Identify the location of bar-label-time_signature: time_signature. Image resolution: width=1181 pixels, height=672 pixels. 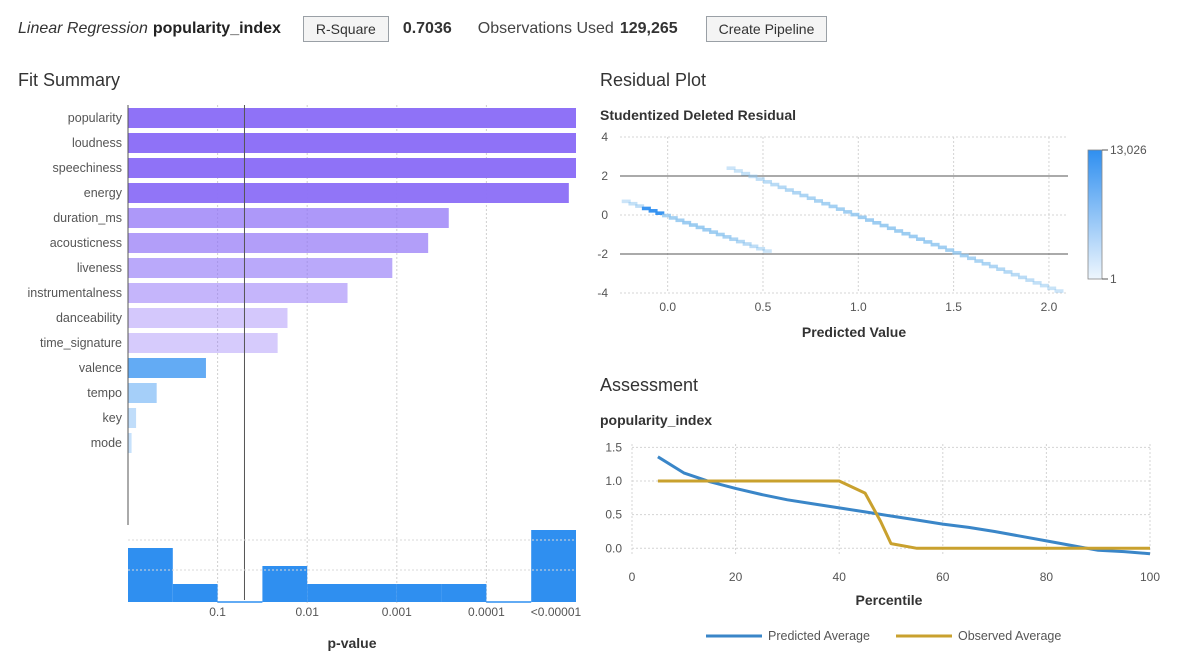
(81, 343).